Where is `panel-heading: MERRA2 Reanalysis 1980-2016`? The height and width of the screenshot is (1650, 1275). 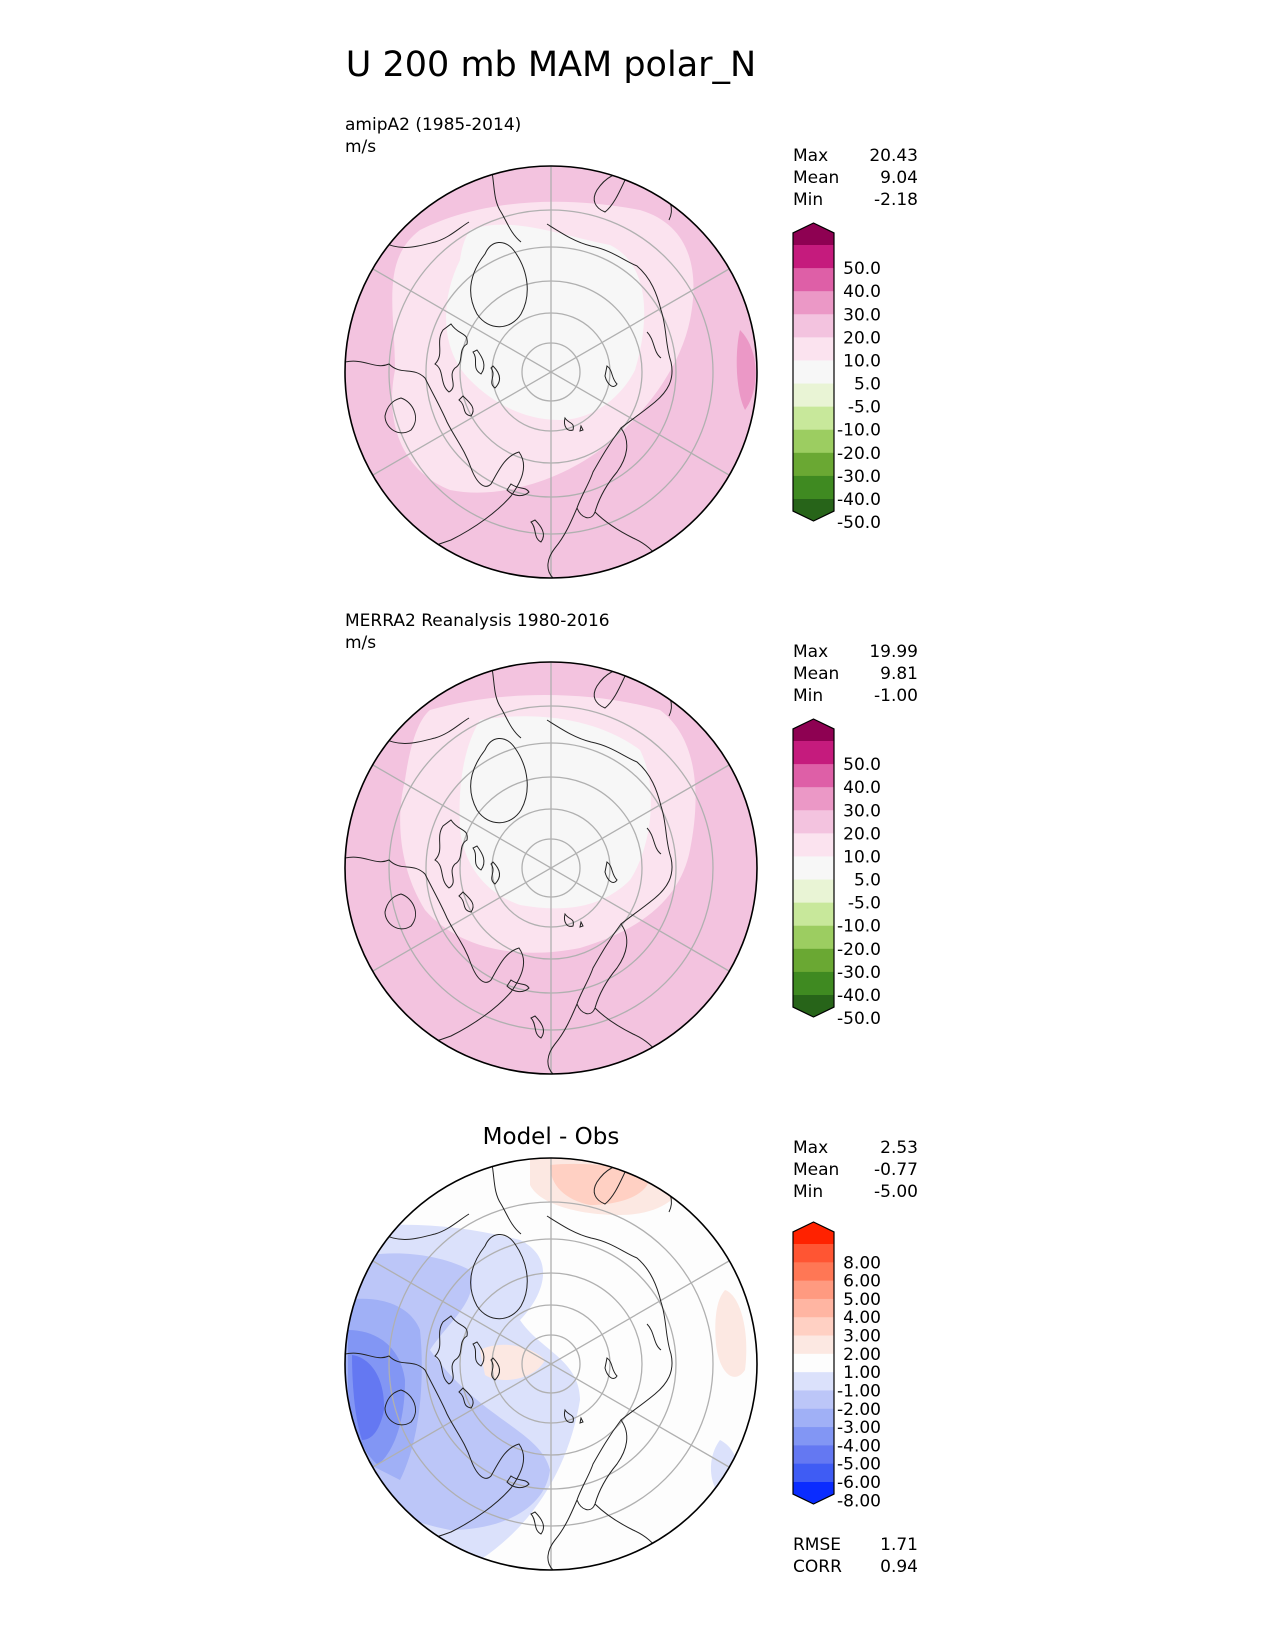
panel-heading: MERRA2 Reanalysis 1980-2016 is located at coordinates (477, 621).